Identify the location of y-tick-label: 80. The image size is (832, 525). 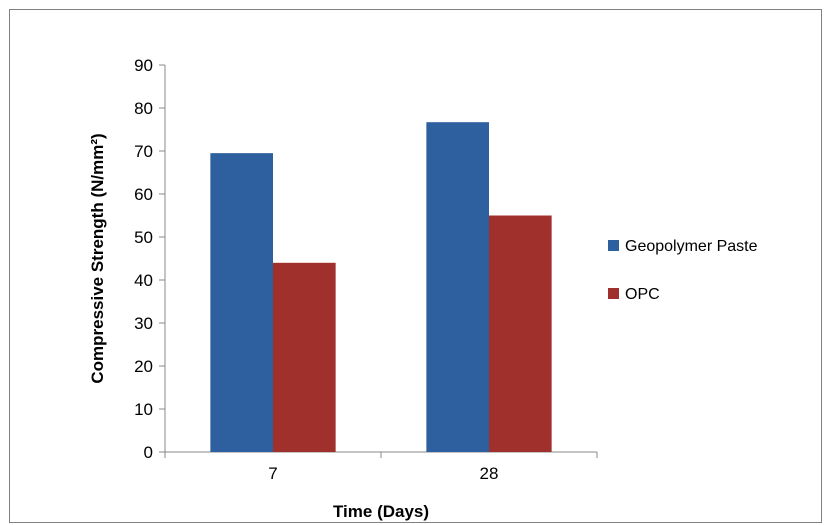
(143, 108).